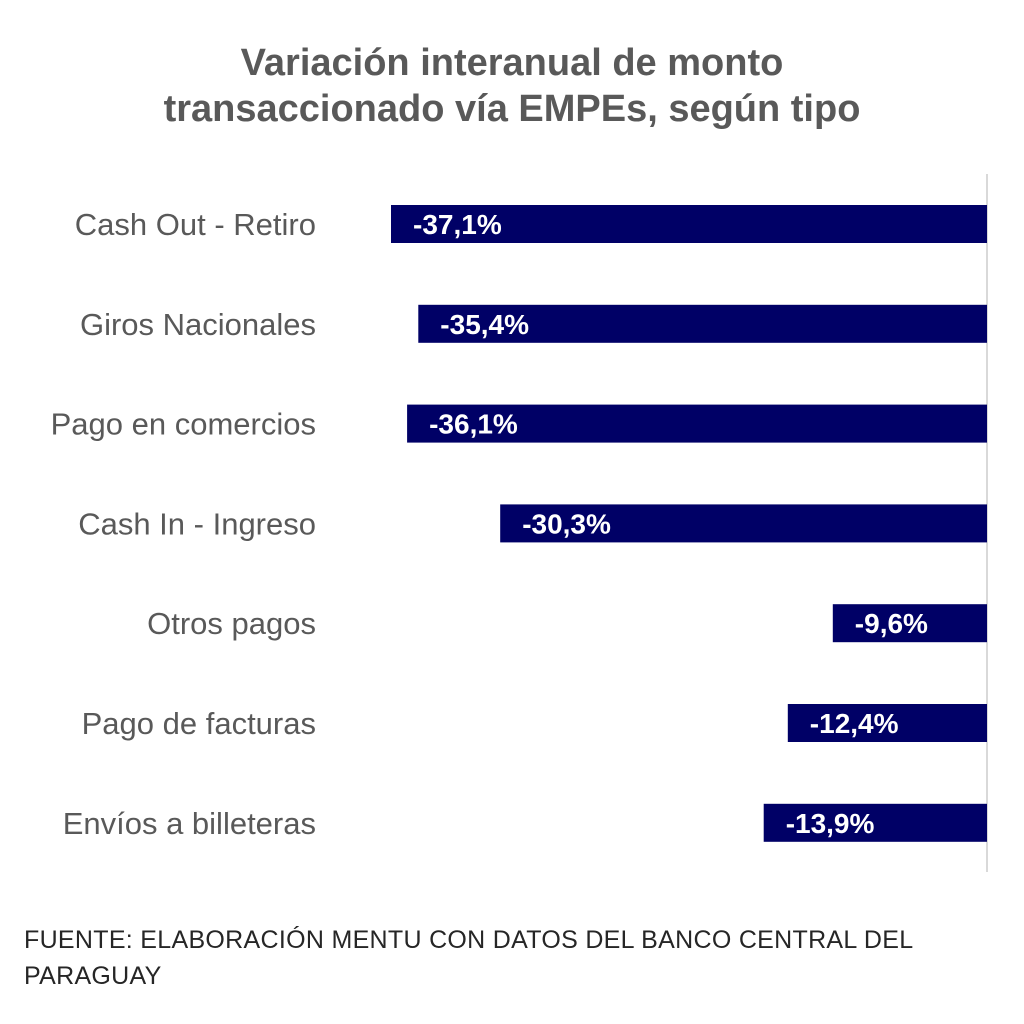 The image size is (1024, 1024). What do you see at coordinates (197, 523) in the screenshot?
I see `category-label: Cash In - Ingreso` at bounding box center [197, 523].